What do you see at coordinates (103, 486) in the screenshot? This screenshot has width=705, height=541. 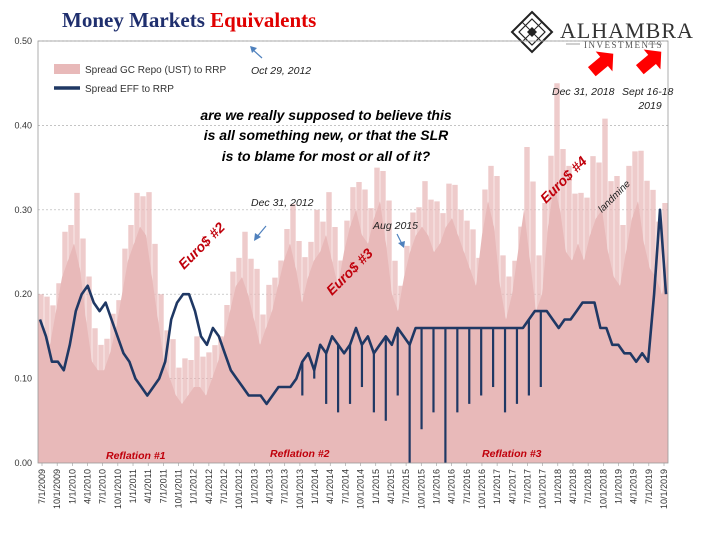 I see `x-tick-label: 7/1/2010` at bounding box center [103, 486].